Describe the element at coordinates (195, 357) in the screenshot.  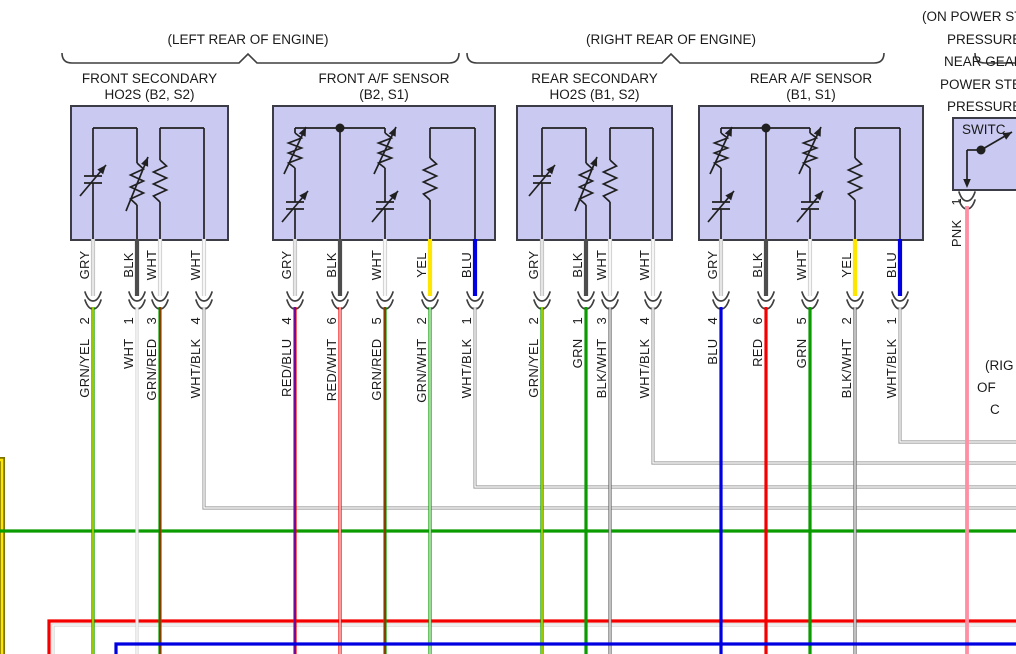
I see `wire-label: WHT/BLK 4` at that location.